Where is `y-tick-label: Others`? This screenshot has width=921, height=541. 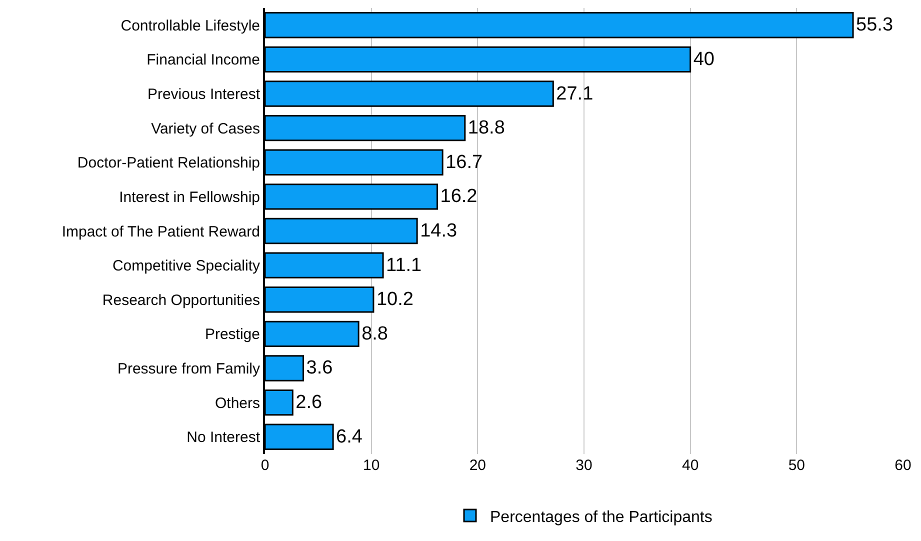 y-tick-label: Others is located at coordinates (237, 403).